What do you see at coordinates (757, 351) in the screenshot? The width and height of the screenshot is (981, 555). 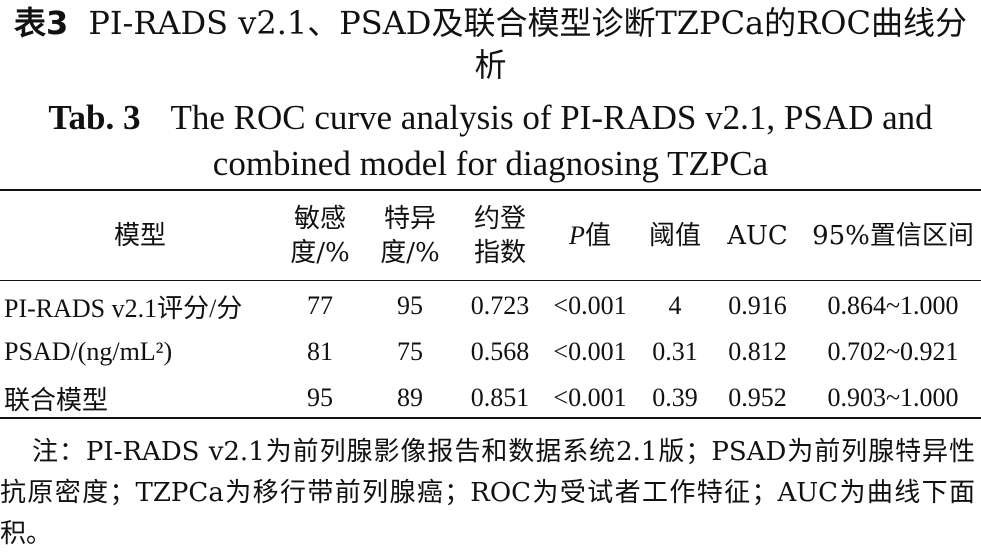 I see `cell-auc: 0.812` at bounding box center [757, 351].